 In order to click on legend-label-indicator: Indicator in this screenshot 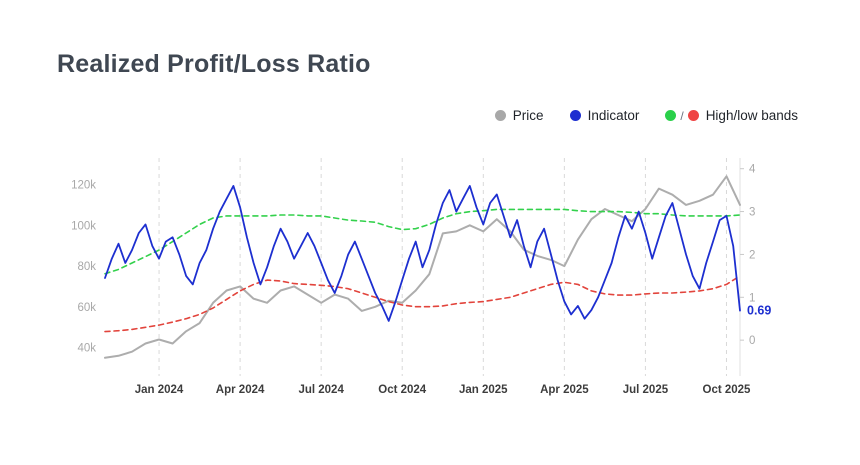, I will do `click(613, 115)`.